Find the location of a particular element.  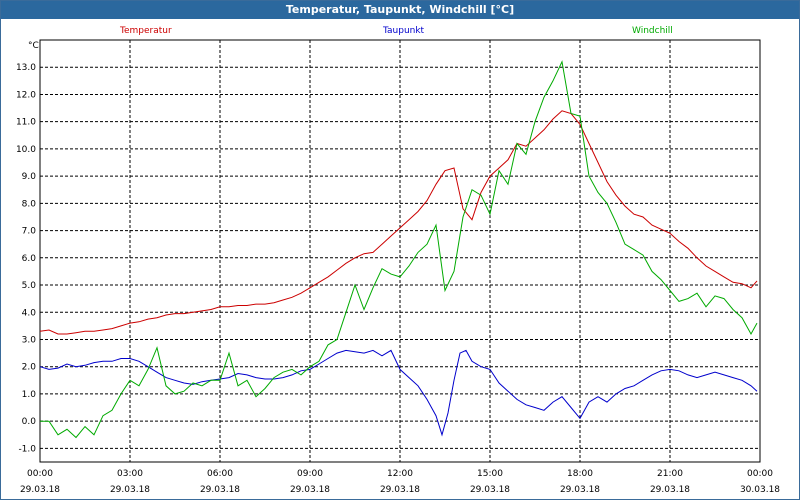

y-tick-label: 10.0 is located at coordinates (26, 150).